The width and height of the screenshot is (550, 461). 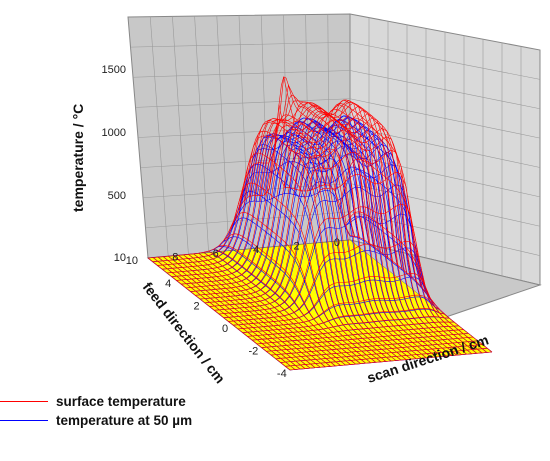 I want to click on legend-swatch-50um, so click(x=24, y=420).